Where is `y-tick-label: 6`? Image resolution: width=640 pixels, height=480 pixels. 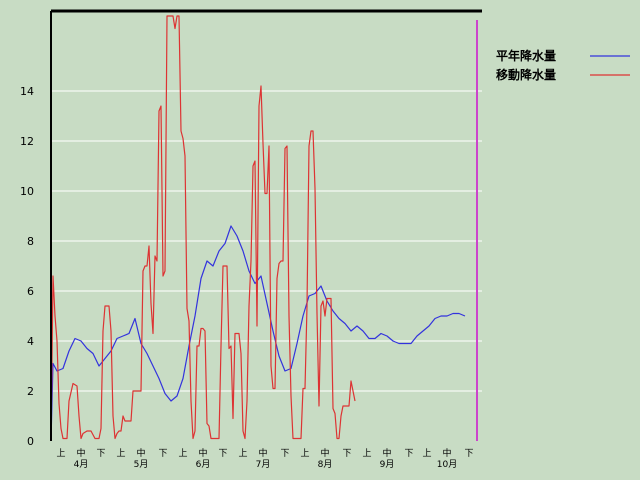
y-tick-label: 6 is located at coordinates (30, 291).